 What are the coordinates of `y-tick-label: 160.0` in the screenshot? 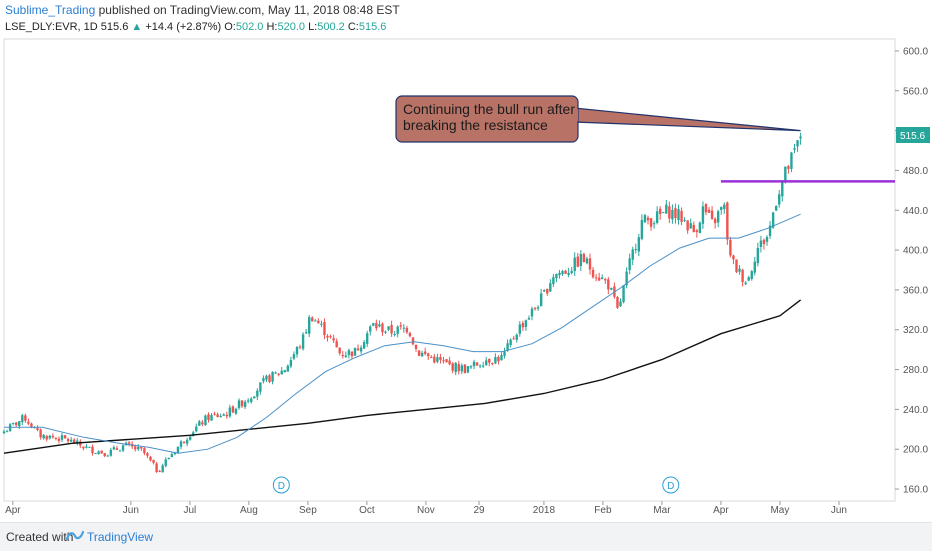 It's located at (915, 490).